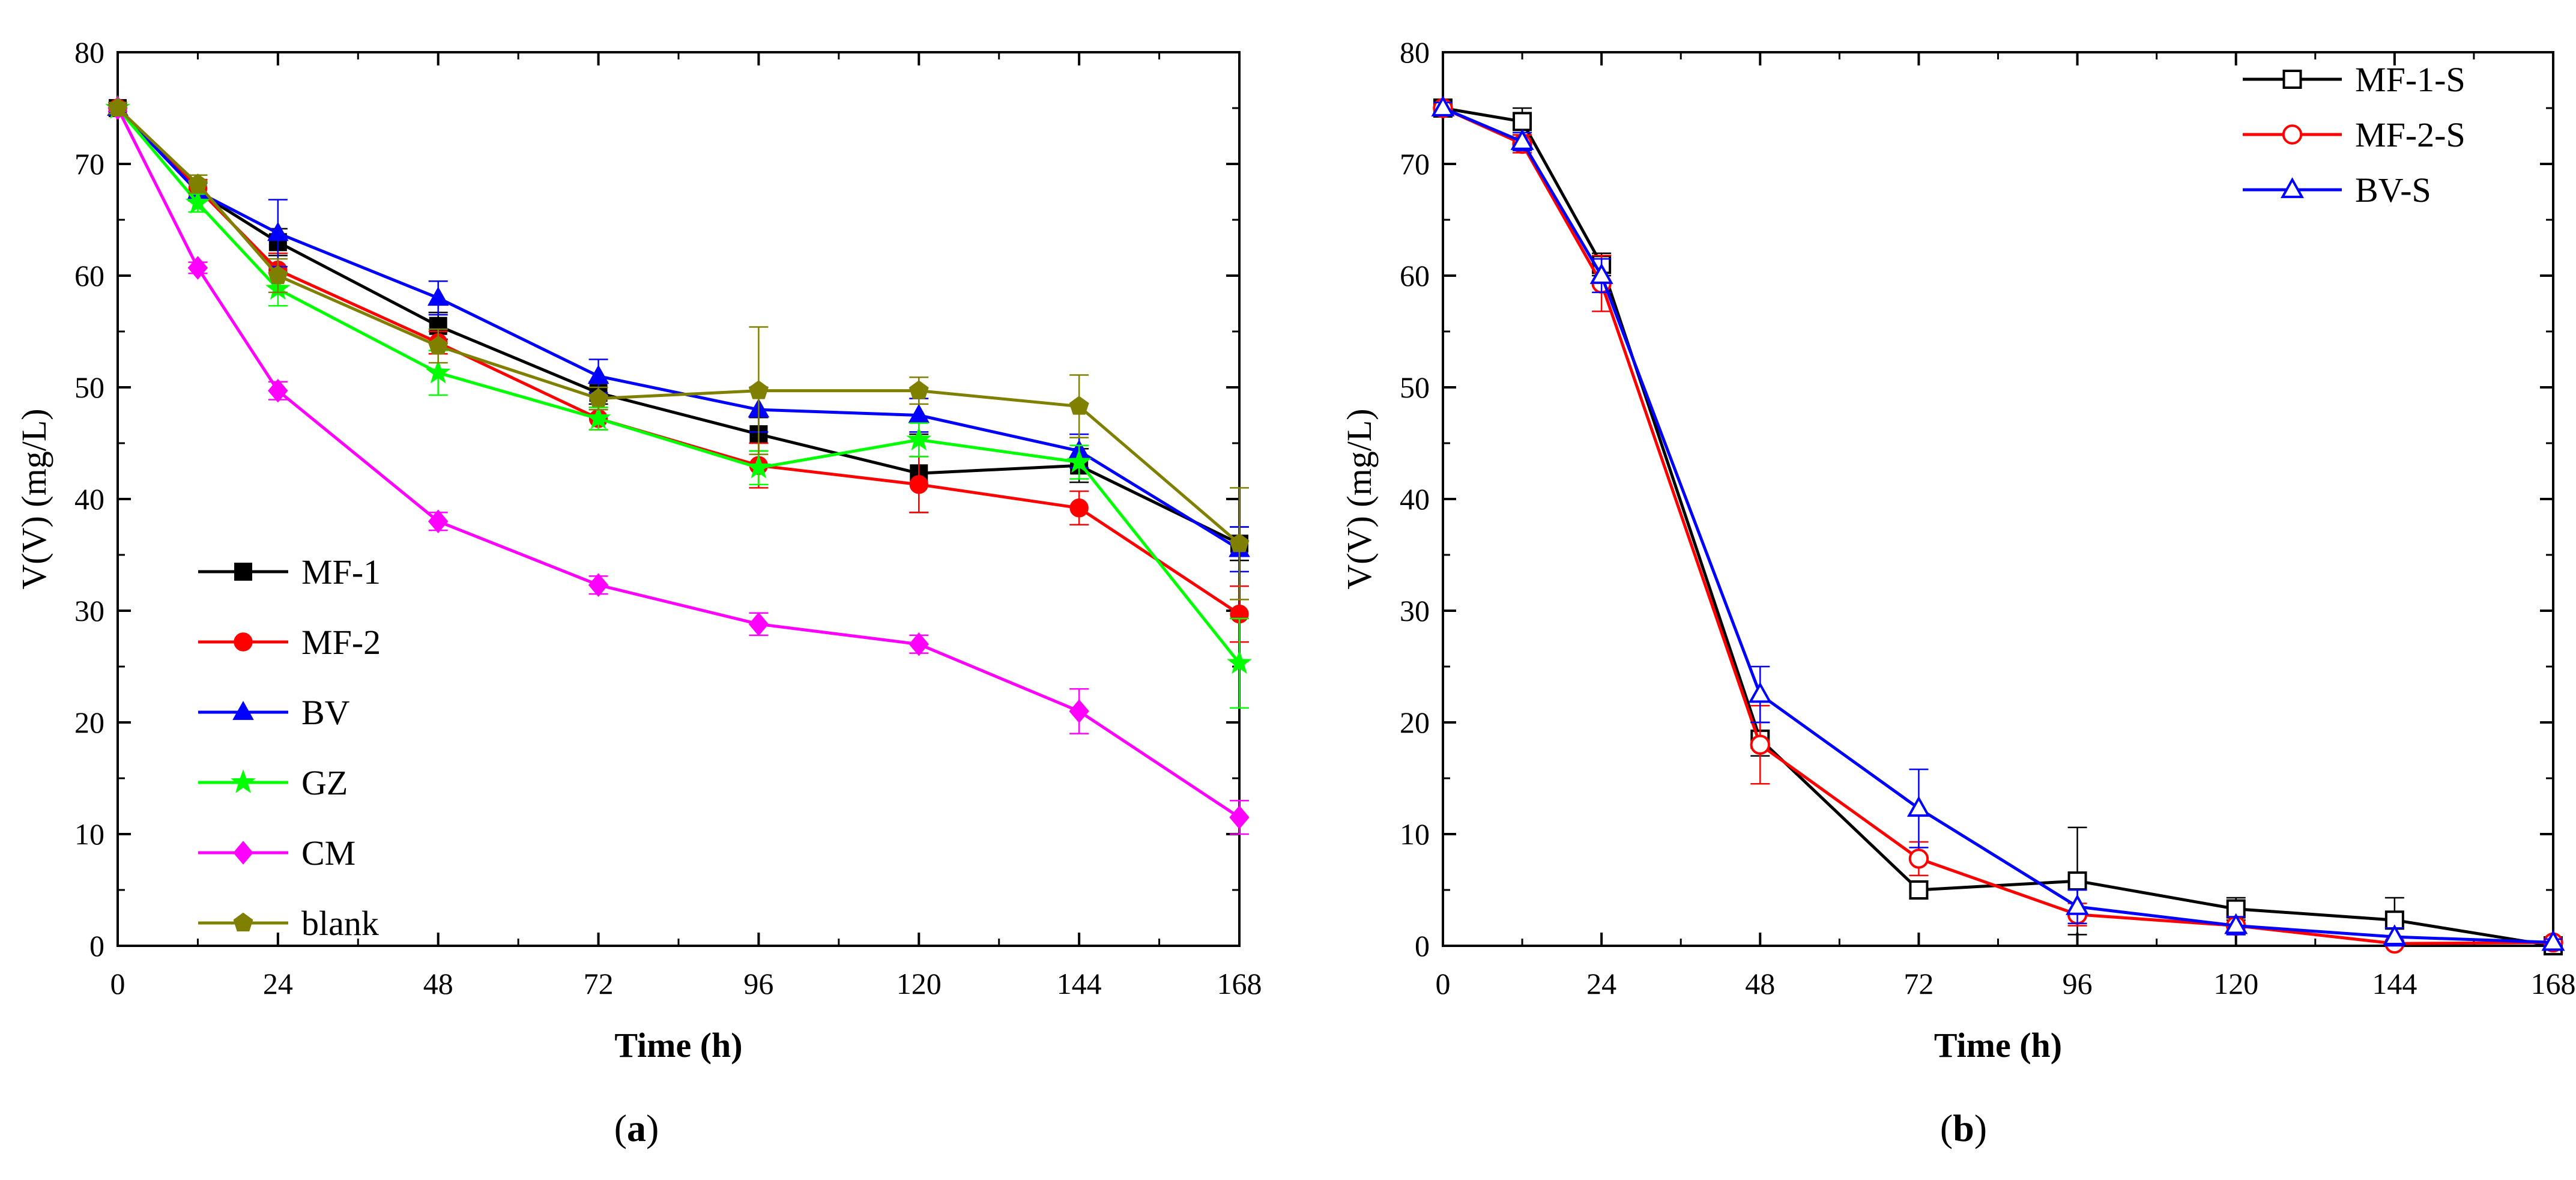 Image resolution: width=2576 pixels, height=1180 pixels. I want to click on legend-label: BV-S, so click(2393, 191).